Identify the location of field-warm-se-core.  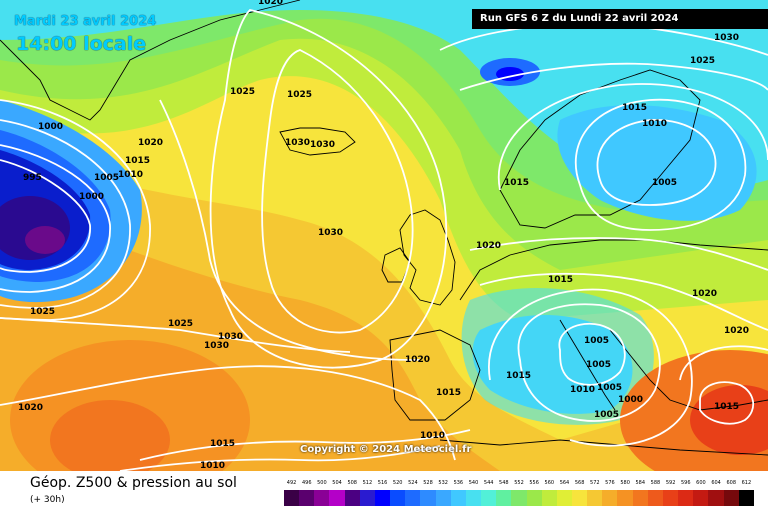
(729, 420).